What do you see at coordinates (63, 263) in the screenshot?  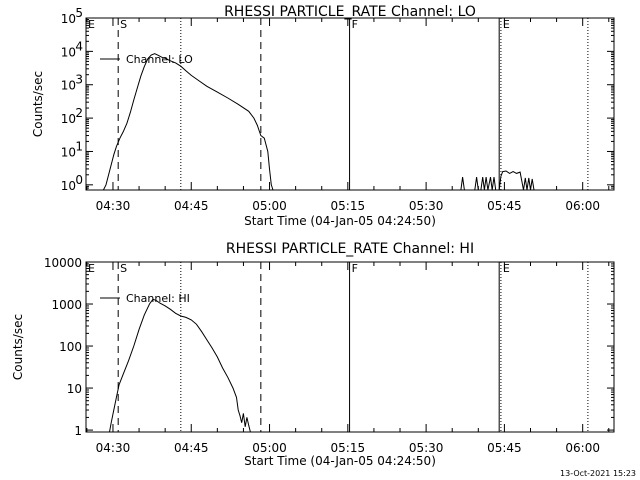 I see `y-tick-label: 10000` at bounding box center [63, 263].